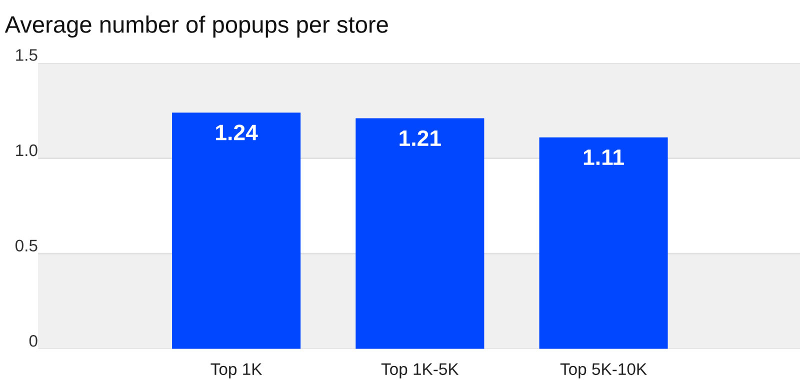 The image size is (800, 389). What do you see at coordinates (236, 370) in the screenshot?
I see `x-tick-label: Top 1K` at bounding box center [236, 370].